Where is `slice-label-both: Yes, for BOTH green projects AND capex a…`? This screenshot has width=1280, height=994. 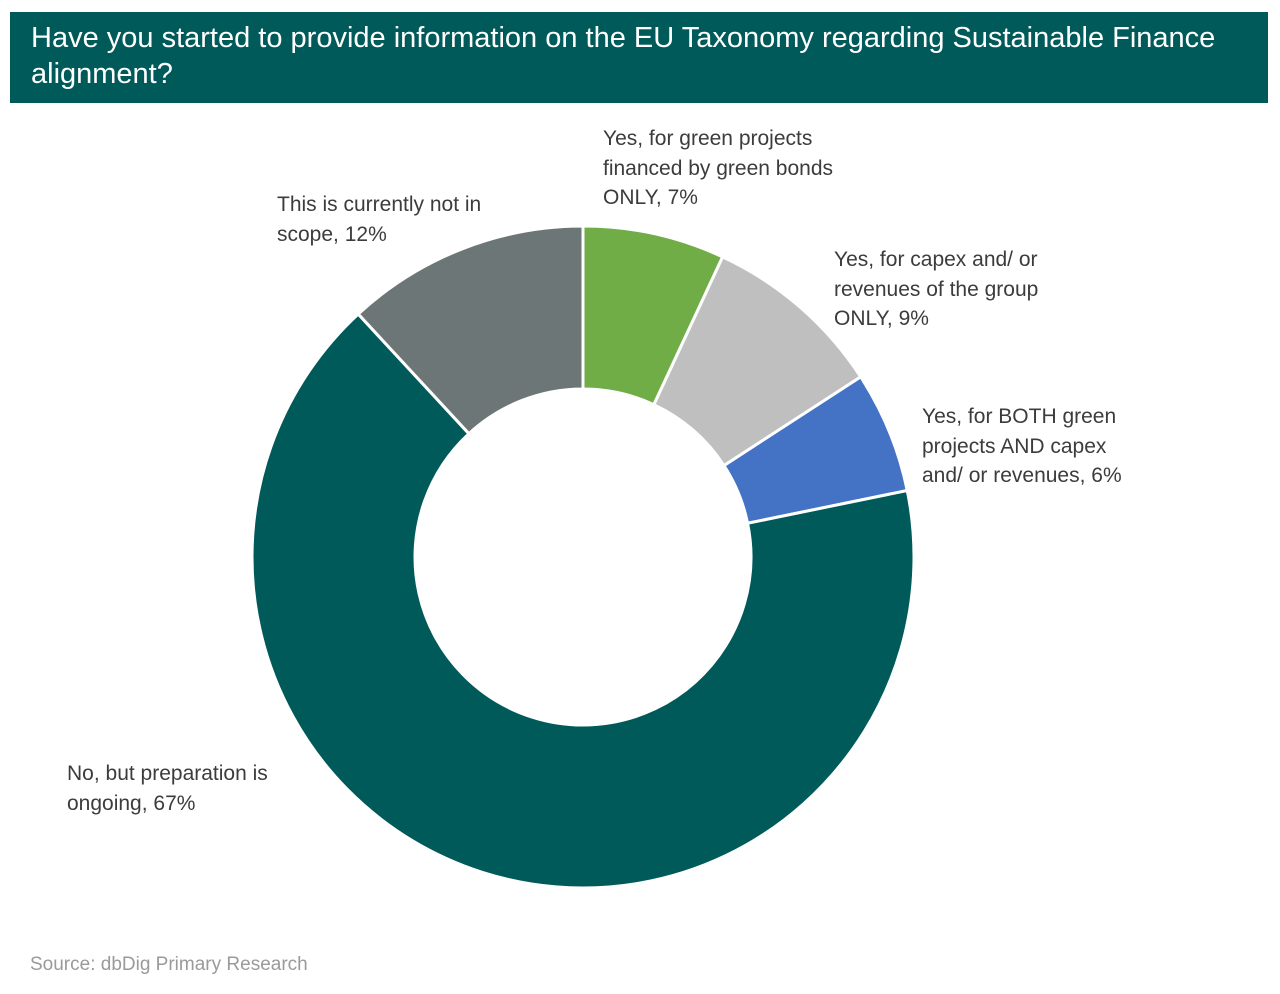 slice-label-both: Yes, for BOTH green projects AND capex a… is located at coordinates (1022, 446).